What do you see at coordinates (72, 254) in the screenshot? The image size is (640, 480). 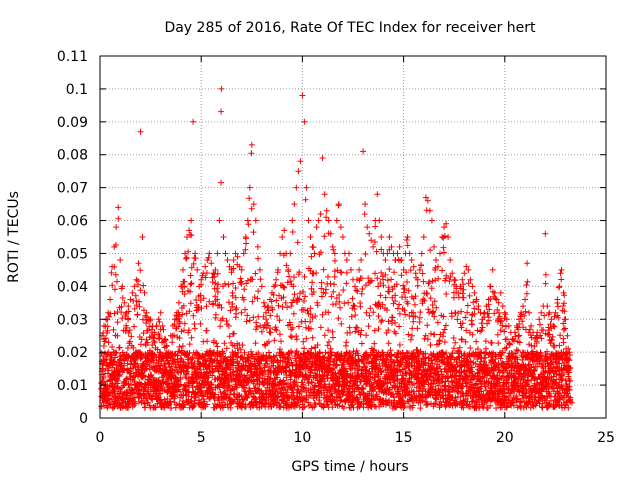 I see `y-tick-label: 0.05` at bounding box center [72, 254].